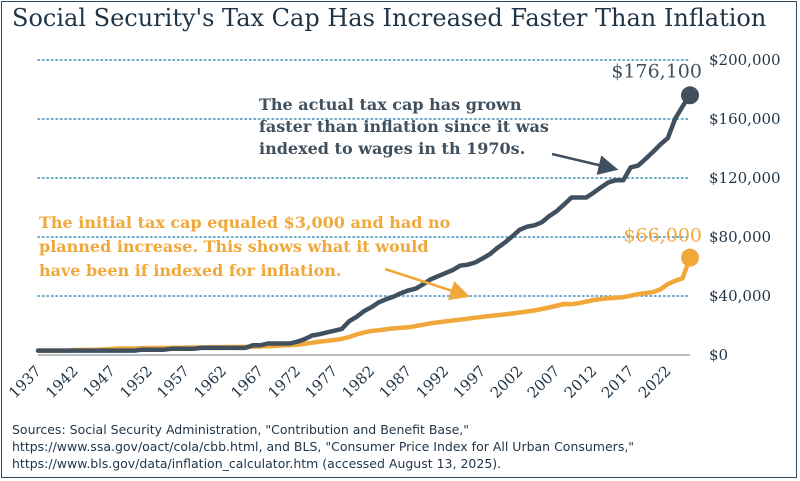 This screenshot has width=800, height=481. What do you see at coordinates (173, 382) in the screenshot?
I see `x-tick-label: 1957` at bounding box center [173, 382].